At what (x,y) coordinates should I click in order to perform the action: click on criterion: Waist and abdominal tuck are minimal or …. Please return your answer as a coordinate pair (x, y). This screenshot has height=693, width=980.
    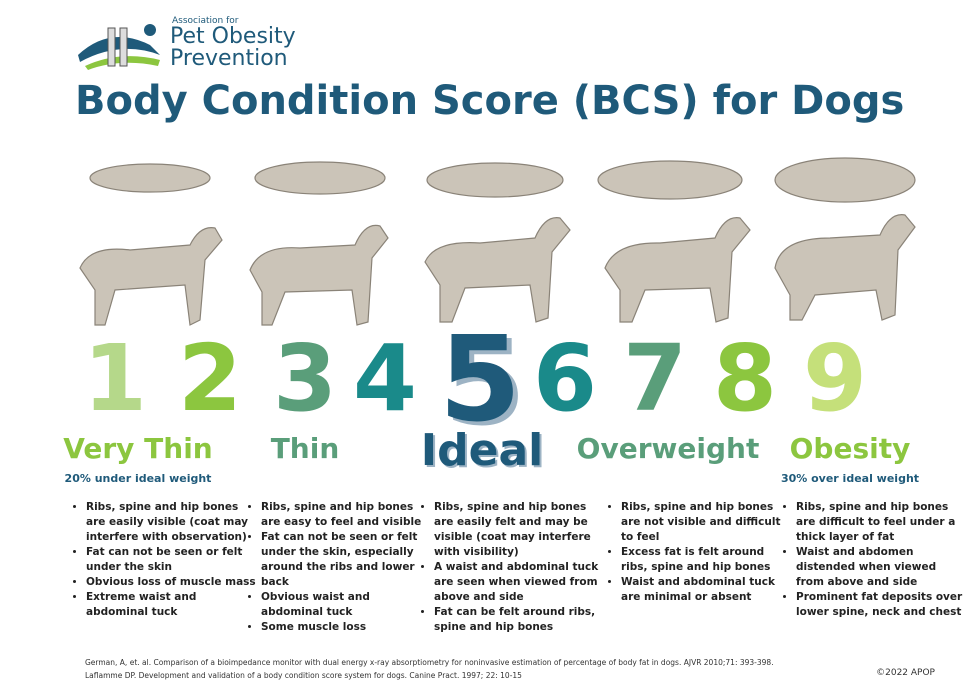
    Looking at the image, I should click on (706, 590).